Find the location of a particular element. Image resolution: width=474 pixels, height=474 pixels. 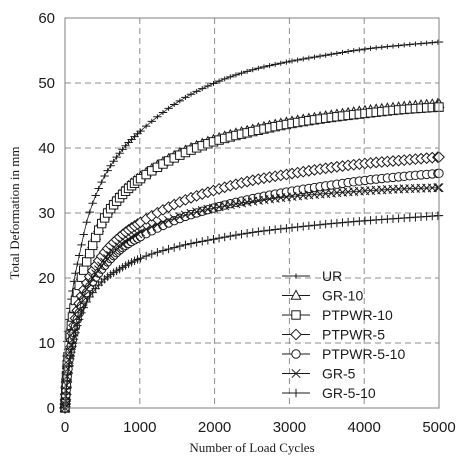

legend-label: PTPWR-5-10 is located at coordinates (363, 354).